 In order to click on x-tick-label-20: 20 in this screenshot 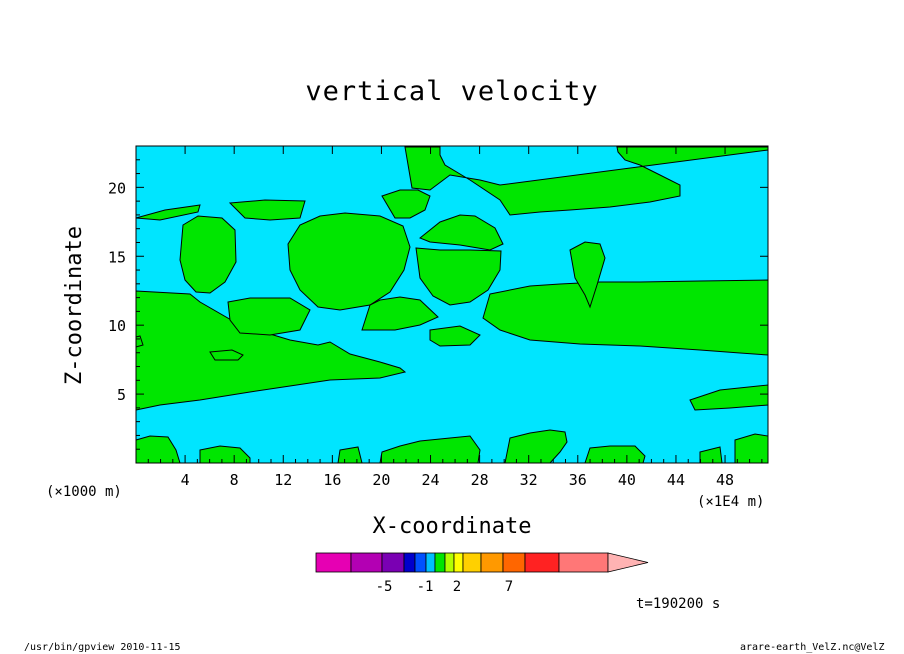, I will do `click(381, 480)`.